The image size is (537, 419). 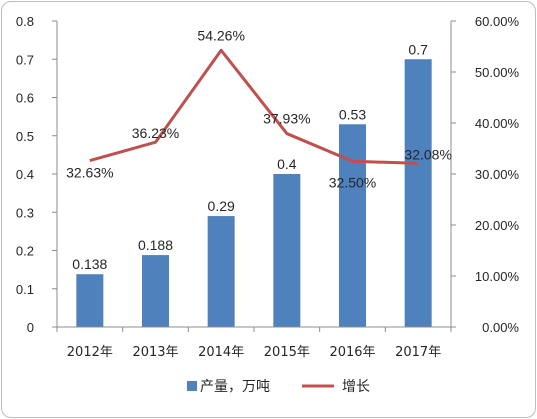 What do you see at coordinates (497, 123) in the screenshot?
I see `right-tick-label: 40.00%` at bounding box center [497, 123].